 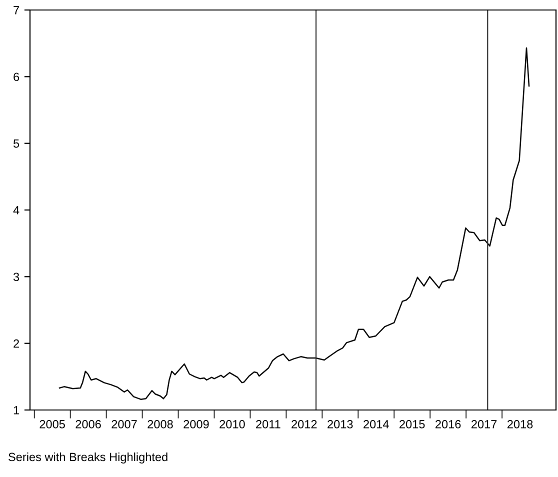 I want to click on text: Series with Breaks Highlighted, so click(x=88, y=458).